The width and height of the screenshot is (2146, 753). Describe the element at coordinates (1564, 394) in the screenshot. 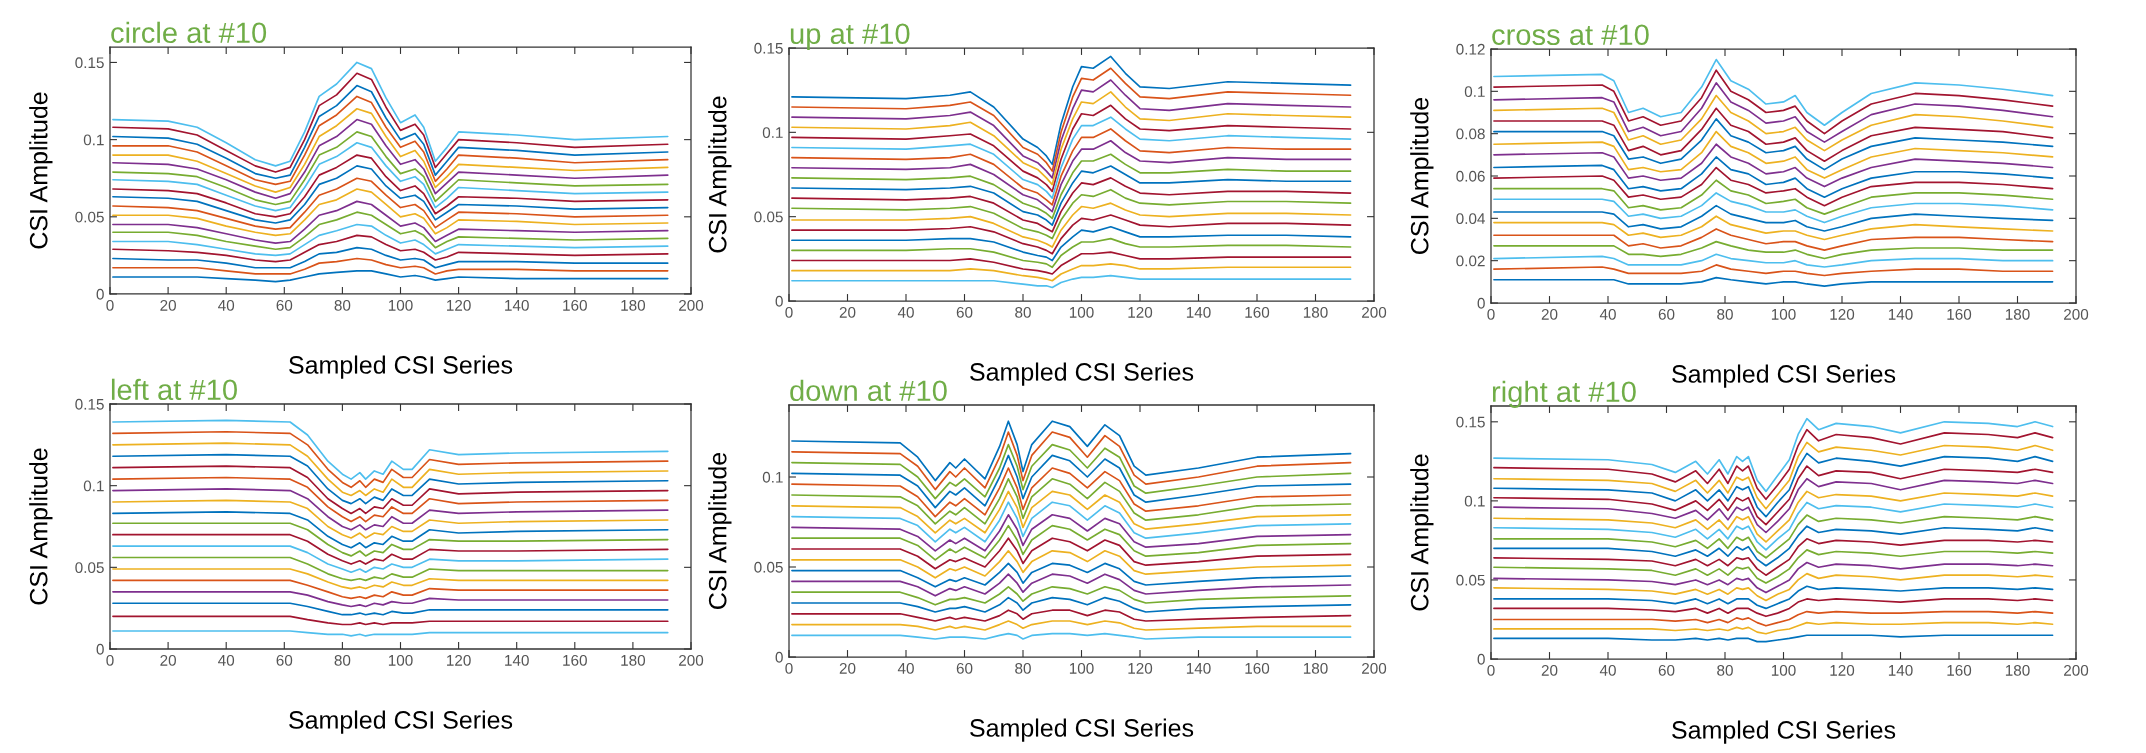

I see `chart-title: right at #10` at that location.